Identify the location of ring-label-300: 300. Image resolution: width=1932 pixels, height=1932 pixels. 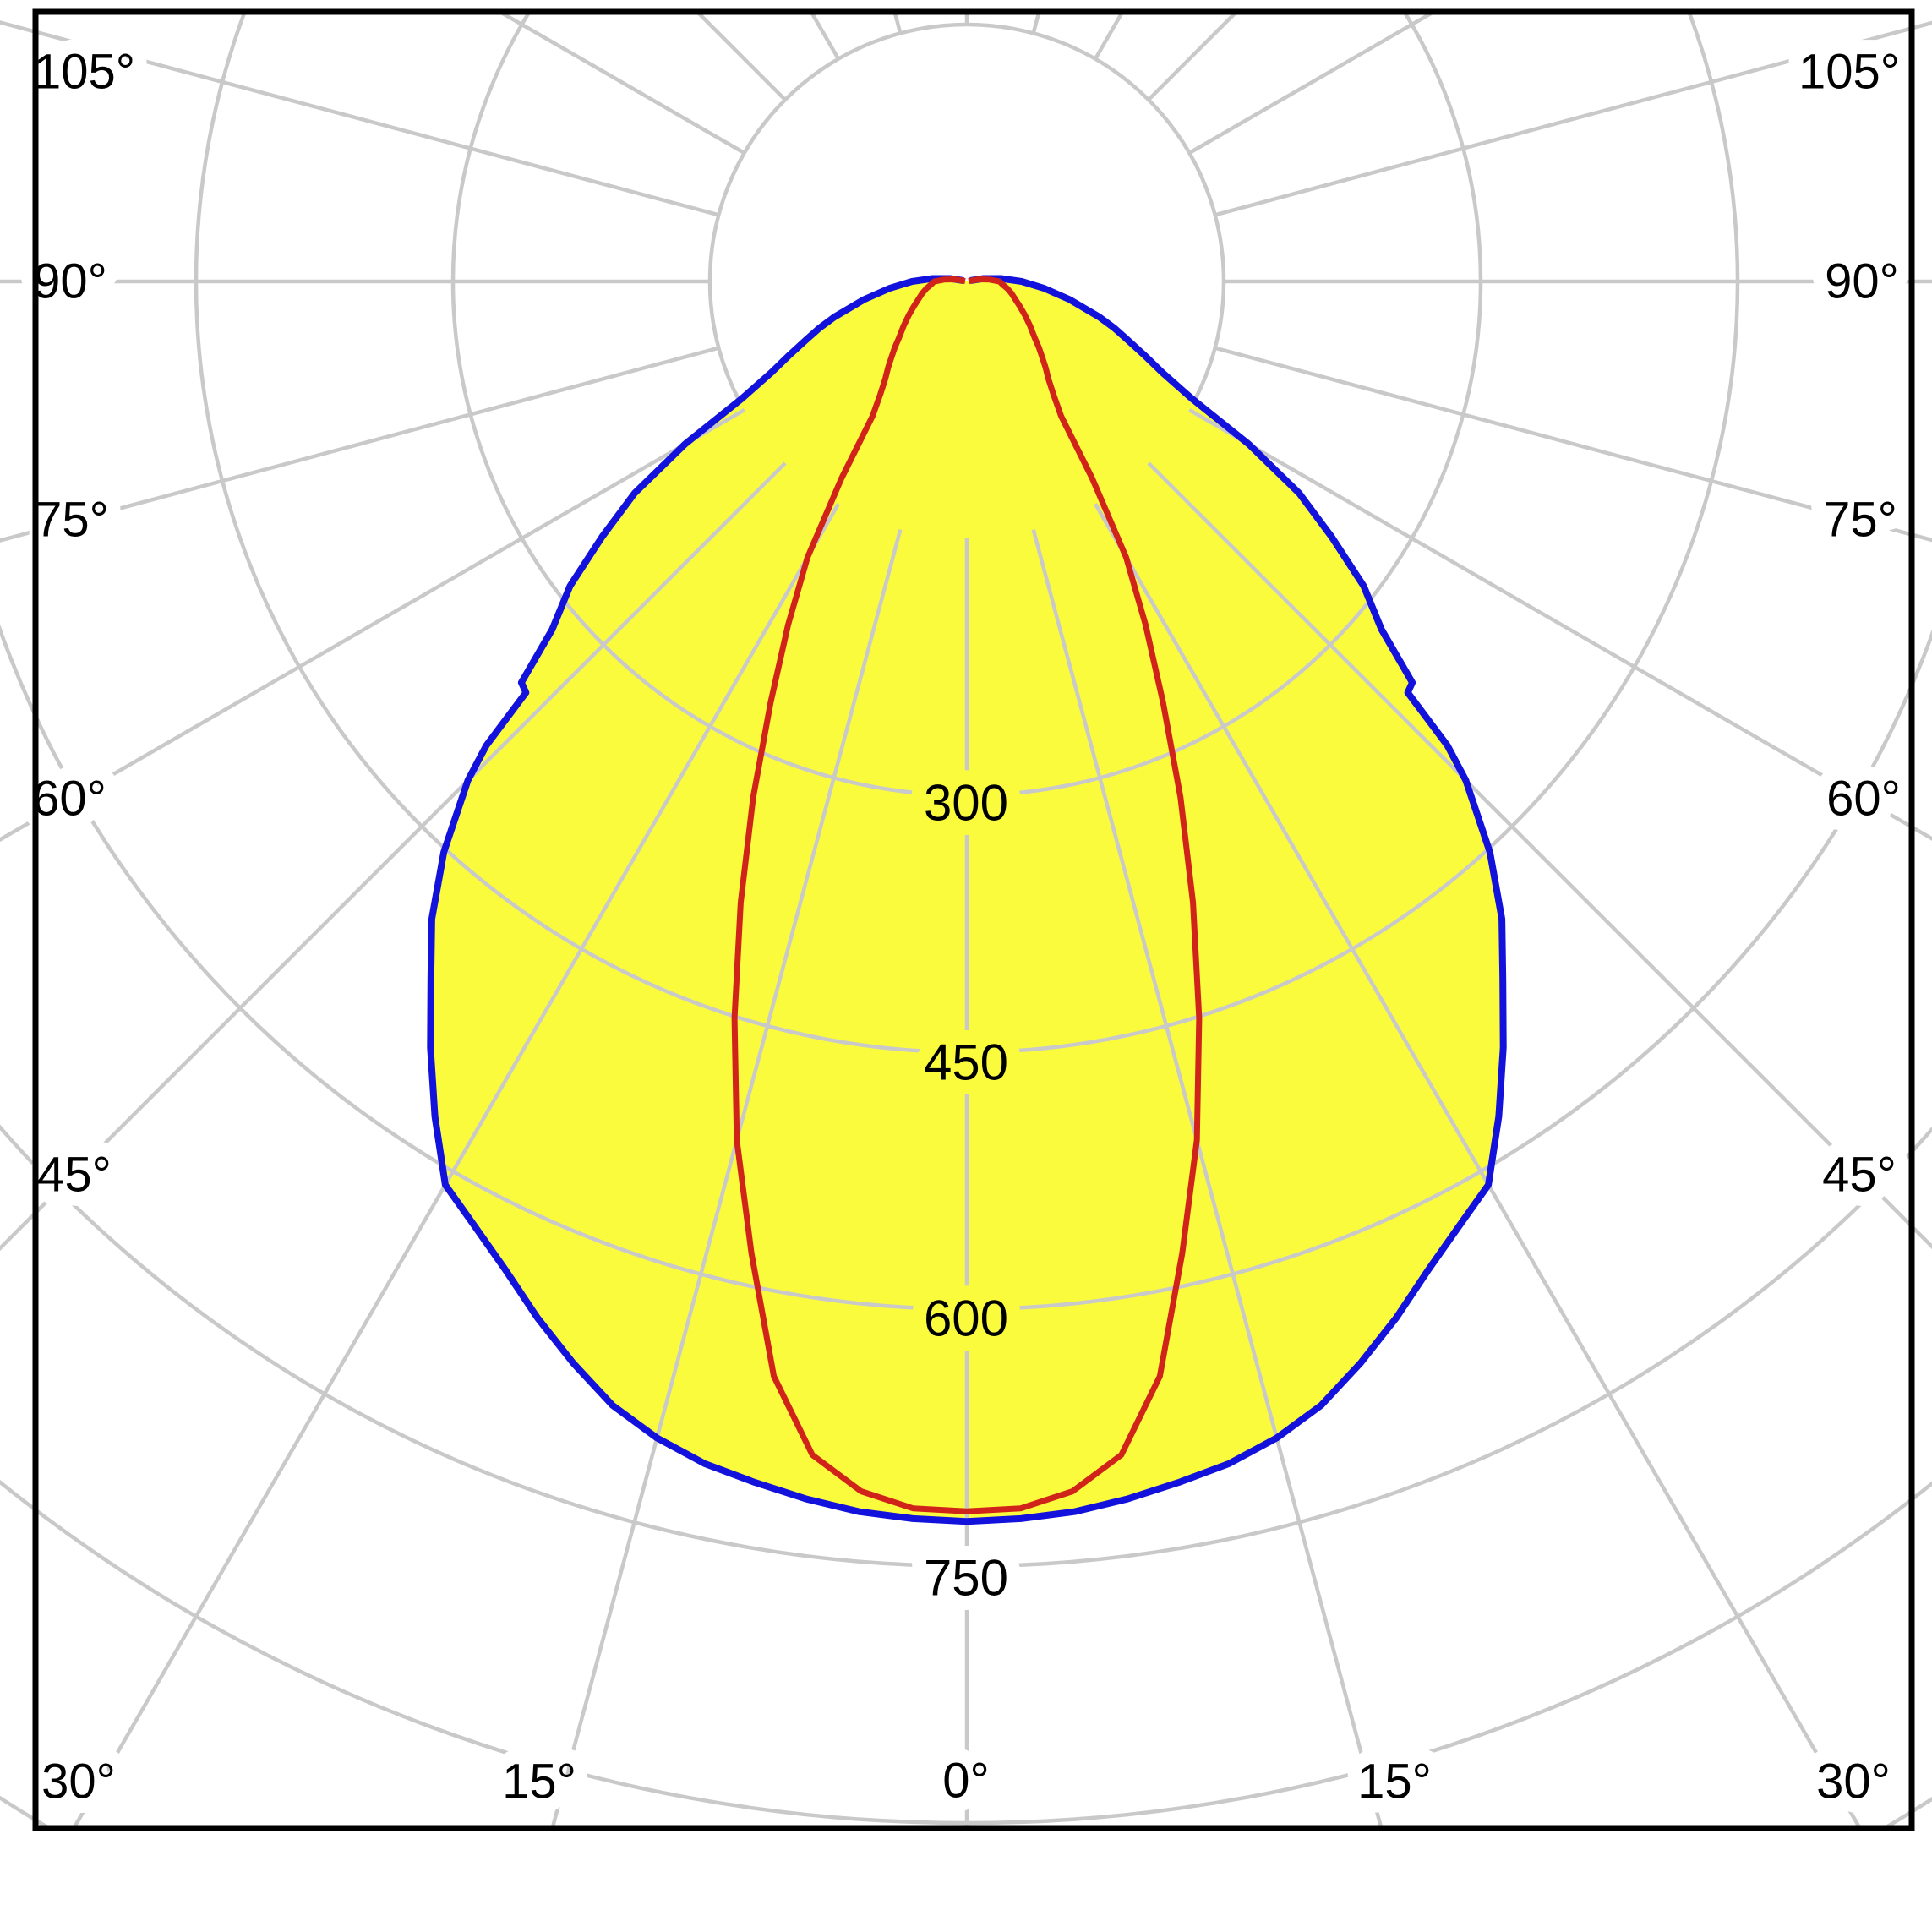
(966, 803).